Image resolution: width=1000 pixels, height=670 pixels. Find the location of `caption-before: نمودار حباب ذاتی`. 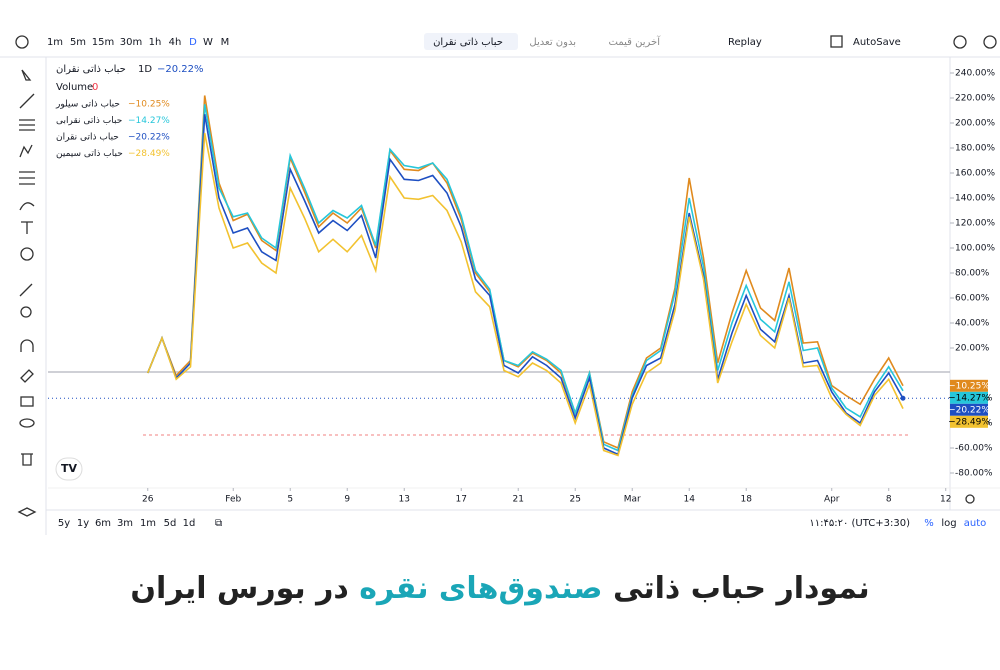

caption-before: نمودار حباب ذاتی is located at coordinates (741, 588).